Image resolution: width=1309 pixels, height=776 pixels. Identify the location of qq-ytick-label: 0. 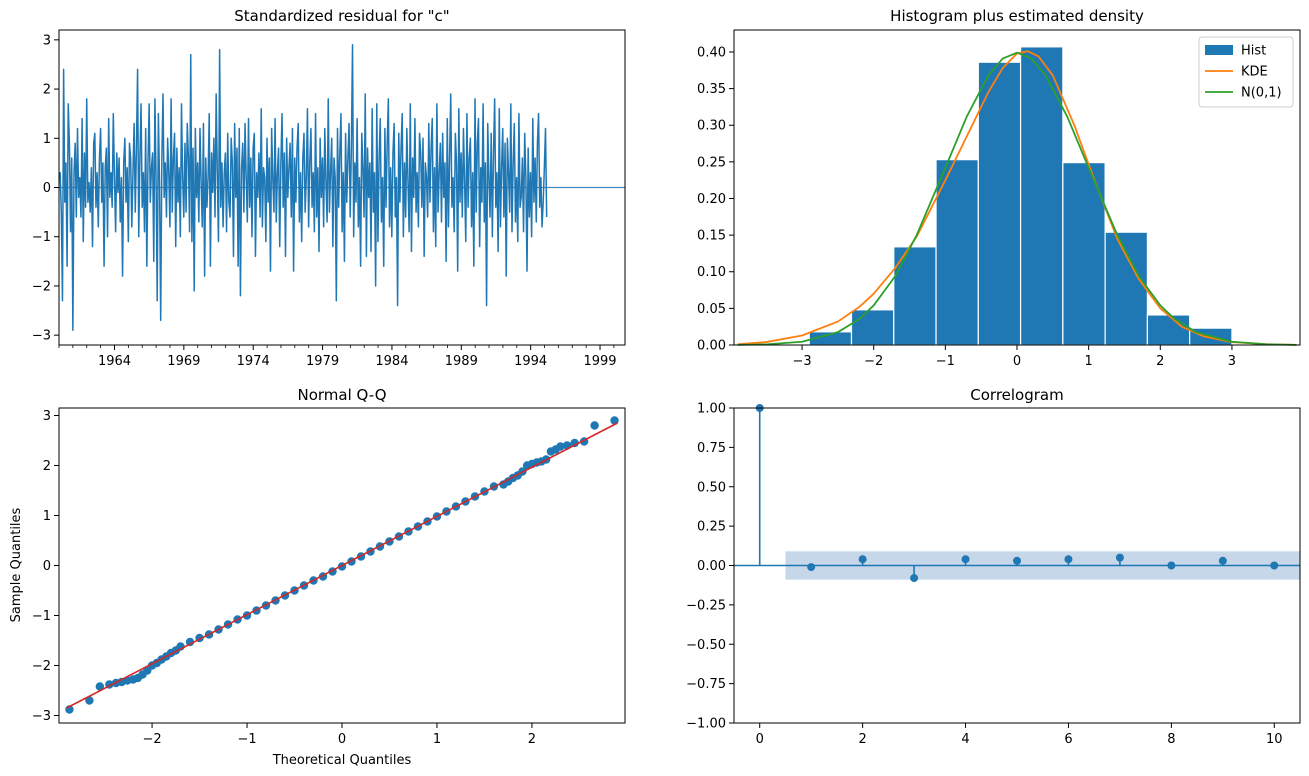
(47, 566).